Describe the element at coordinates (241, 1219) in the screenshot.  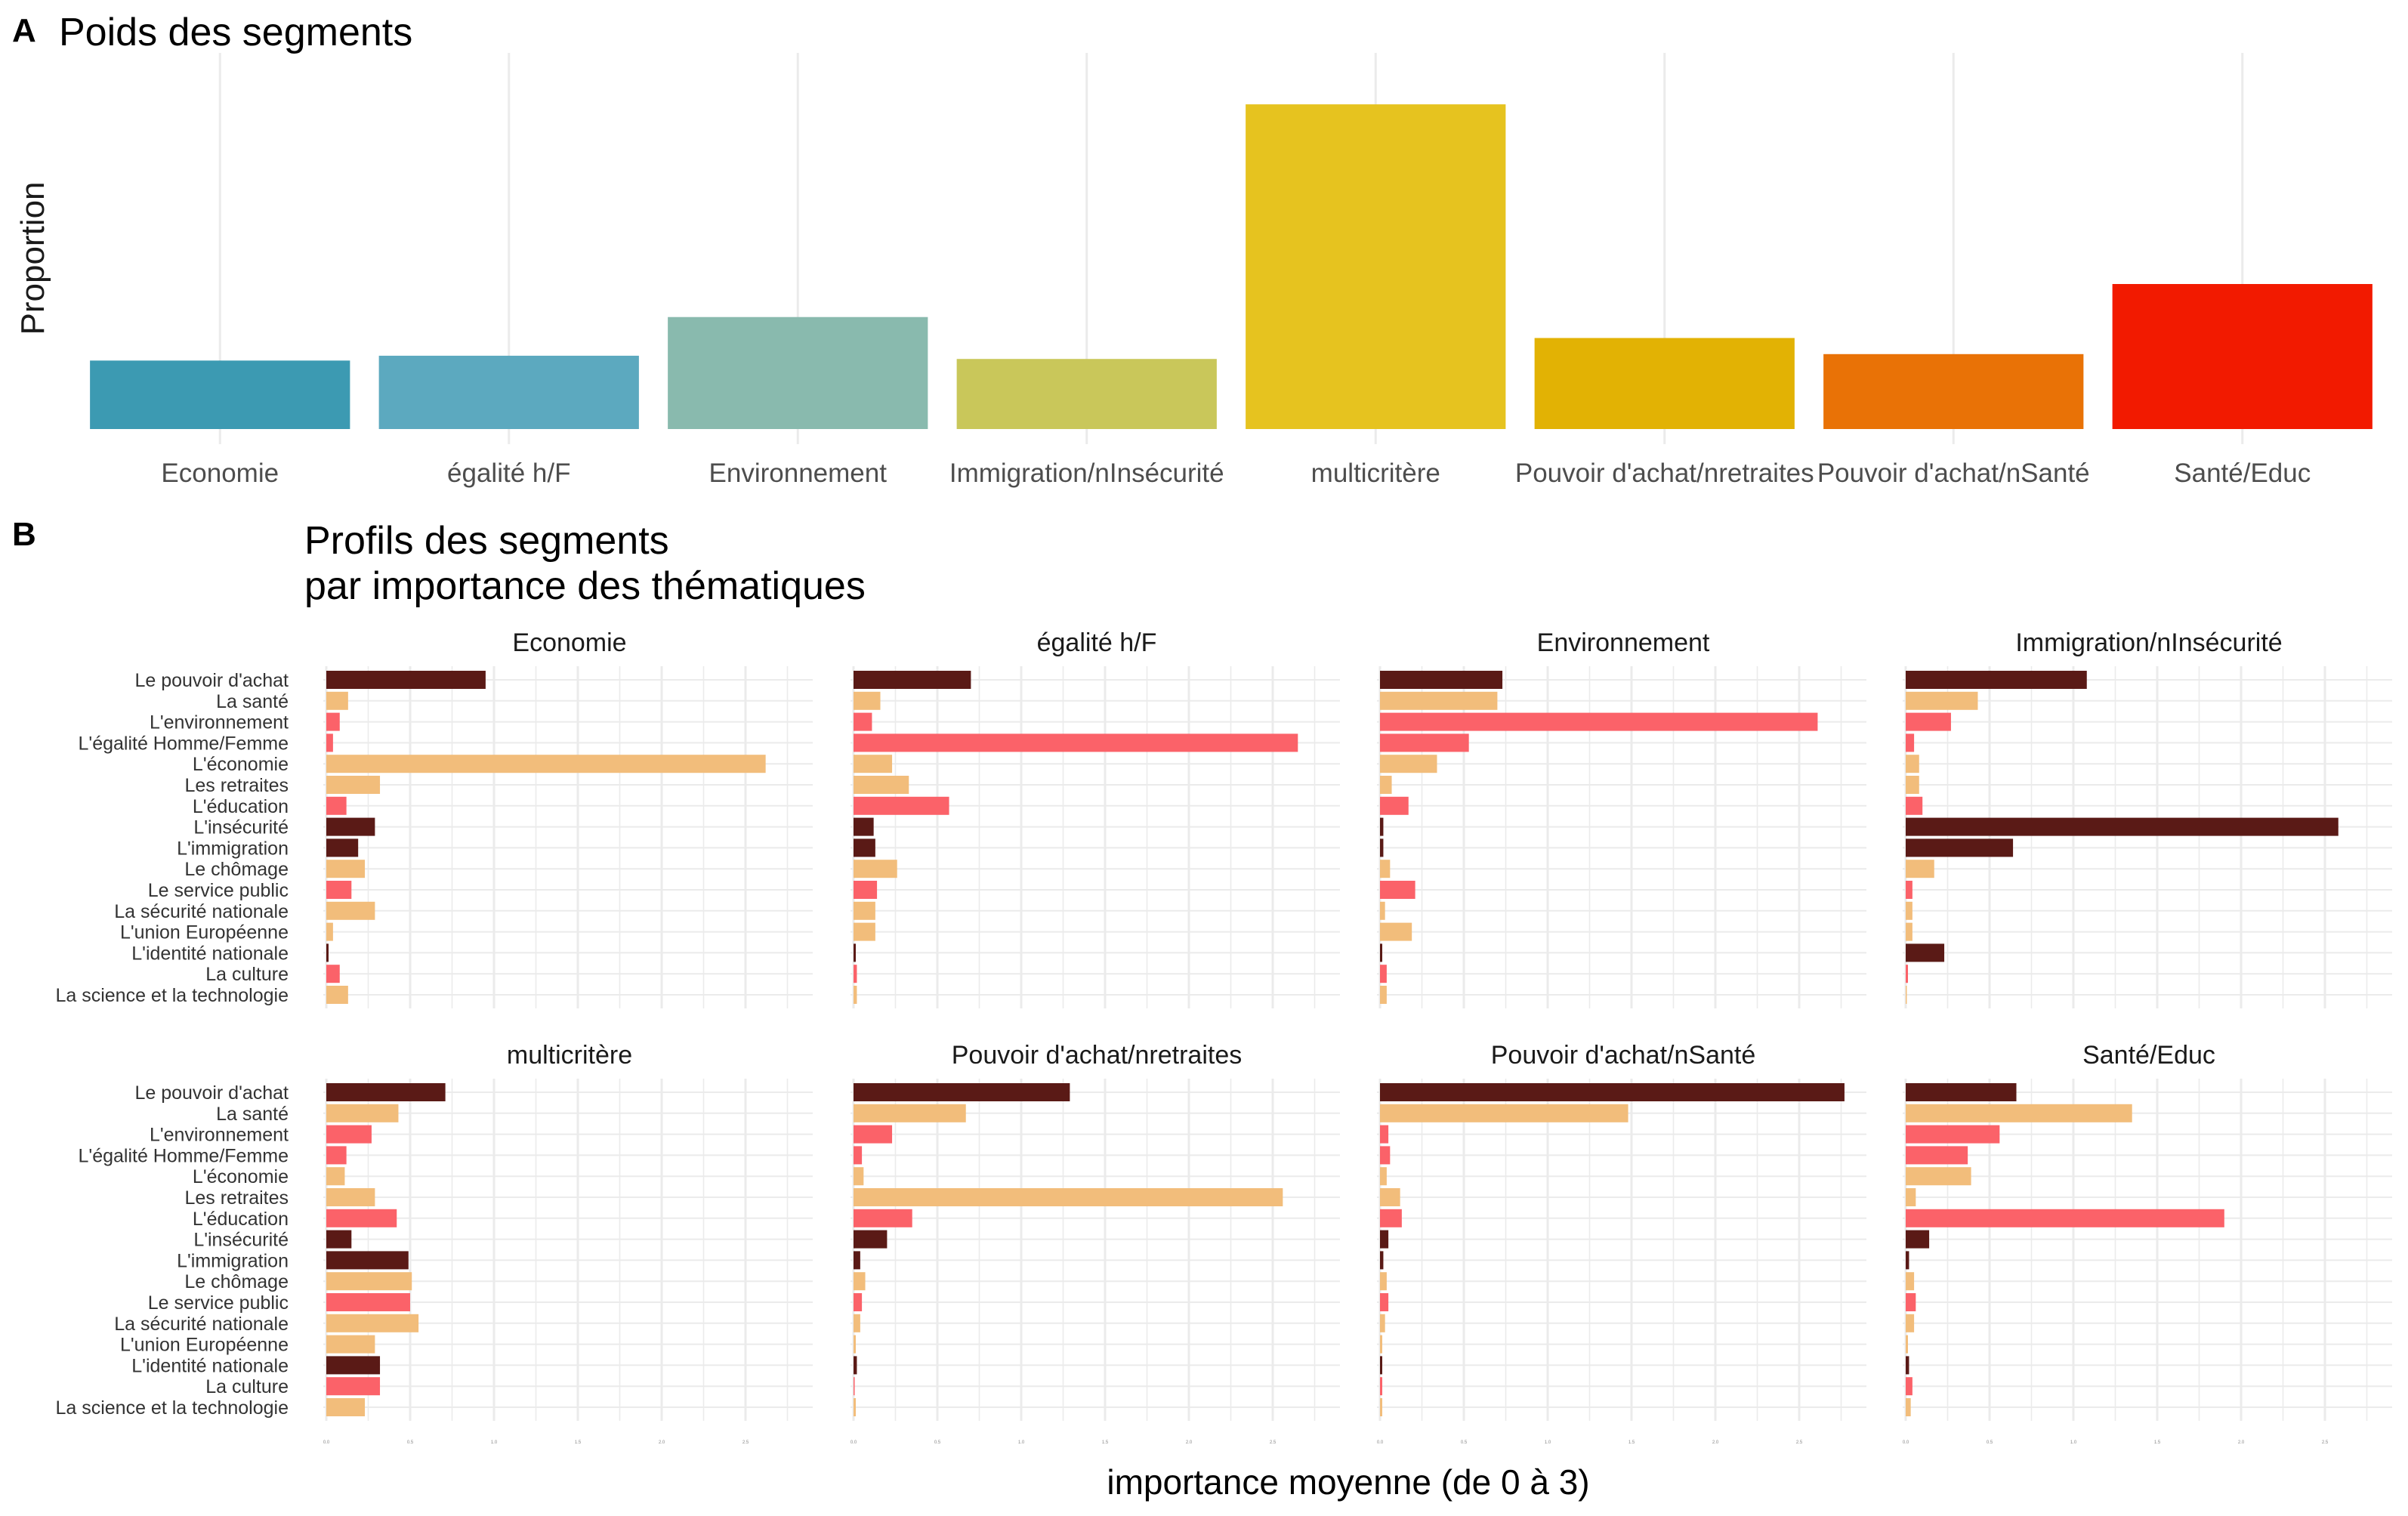
I see `category-label: L'éducation` at that location.